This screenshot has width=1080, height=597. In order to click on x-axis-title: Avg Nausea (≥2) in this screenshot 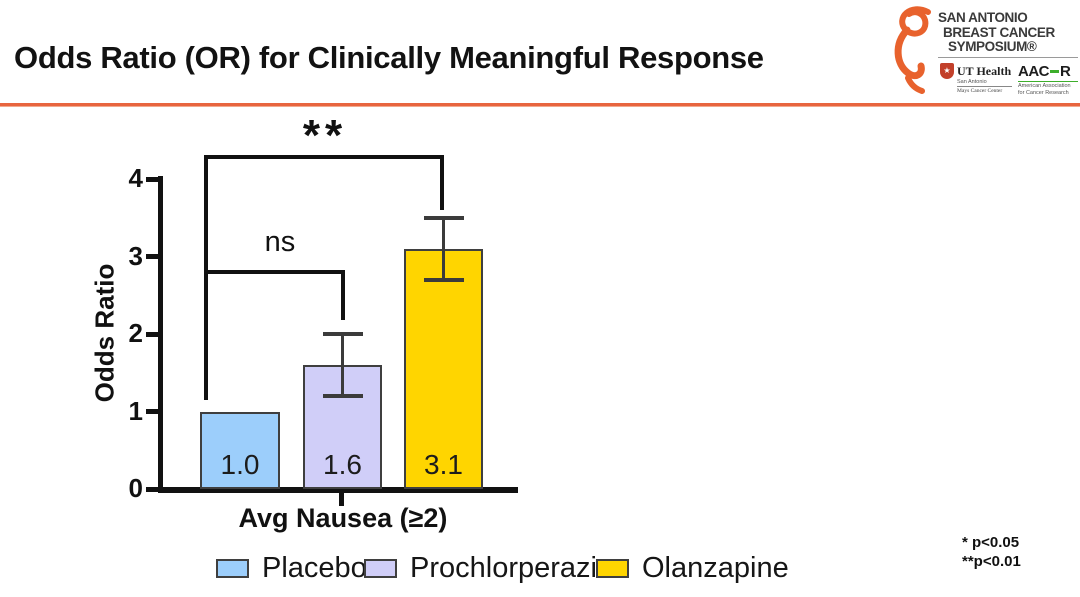, I will do `click(343, 518)`.